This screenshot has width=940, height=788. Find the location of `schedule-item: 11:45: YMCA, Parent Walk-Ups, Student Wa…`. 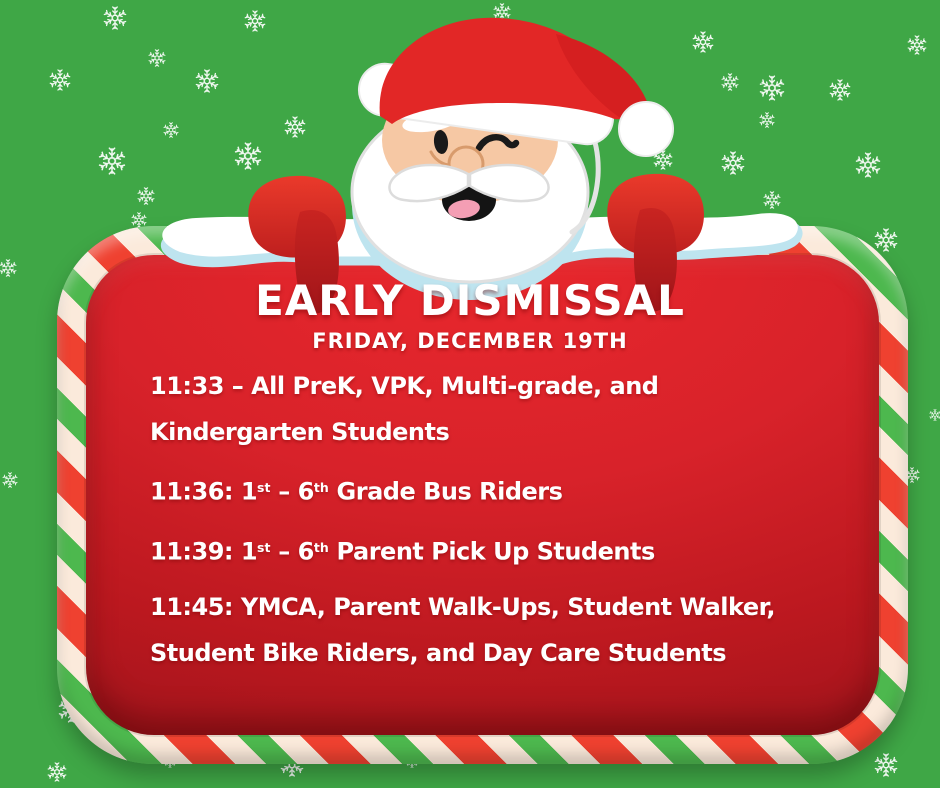

schedule-item: 11:45: YMCA, Parent Walk-Ups, Student Wa… is located at coordinates (463, 630).